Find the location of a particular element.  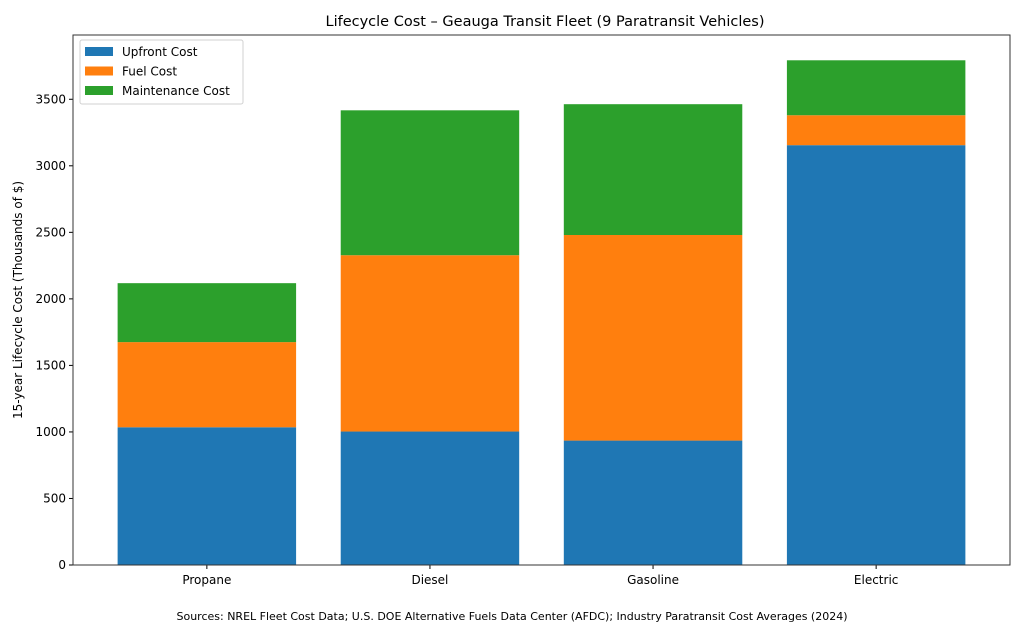

bar-diesel-fuel-cost is located at coordinates (430, 343).